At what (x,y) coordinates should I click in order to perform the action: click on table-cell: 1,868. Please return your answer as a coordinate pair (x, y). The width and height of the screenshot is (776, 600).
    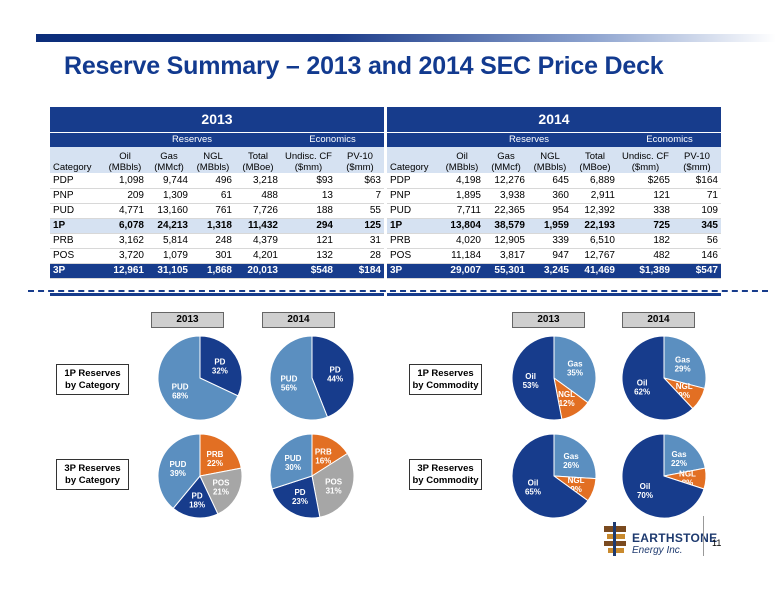
    Looking at the image, I should click on (213, 271).